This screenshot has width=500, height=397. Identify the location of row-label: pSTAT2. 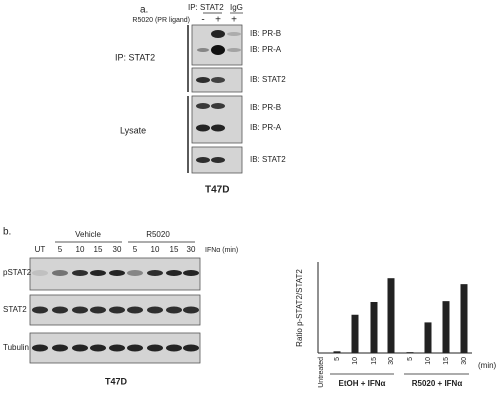
(17, 272).